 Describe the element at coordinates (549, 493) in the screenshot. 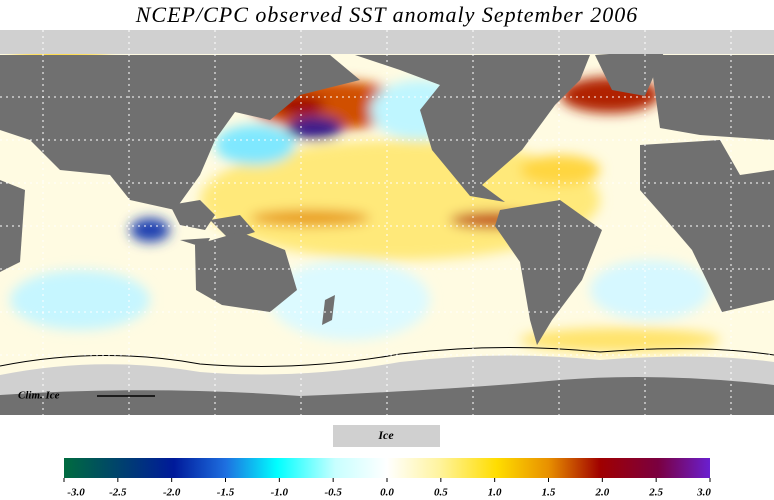

I see `colorbar-tick-label: 1.5` at that location.